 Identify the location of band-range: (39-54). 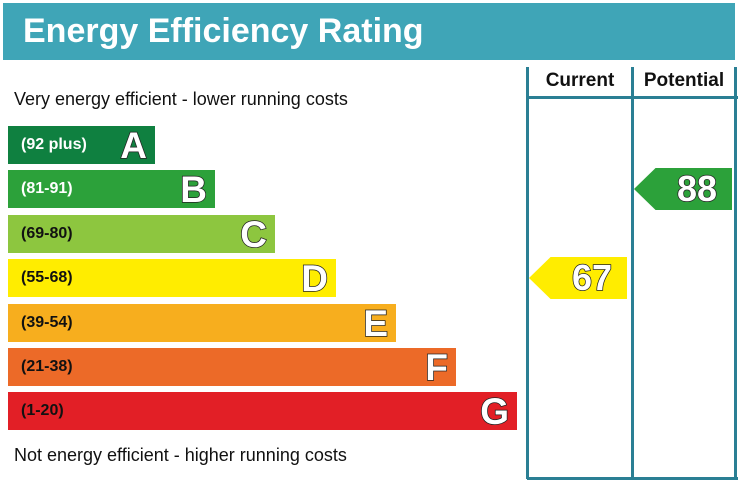
(47, 322).